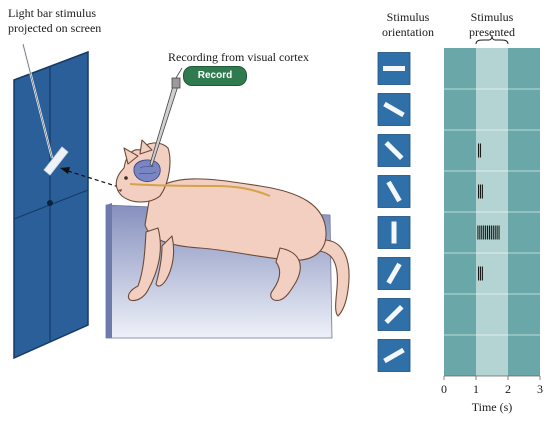 The height and width of the screenshot is (428, 554). I want to click on raster-panel, so click(492, 212).